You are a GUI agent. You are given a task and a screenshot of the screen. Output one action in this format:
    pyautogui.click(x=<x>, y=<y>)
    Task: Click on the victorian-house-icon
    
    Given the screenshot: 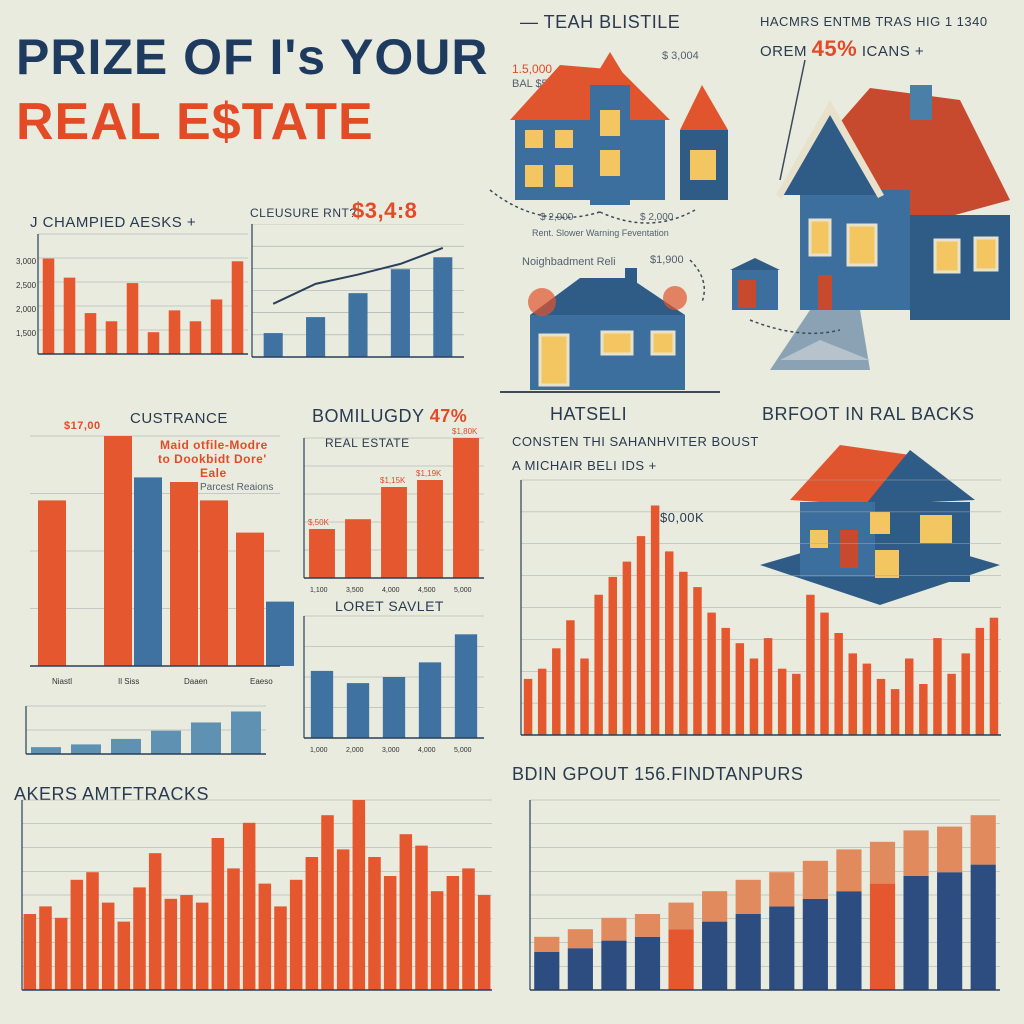 What is the action you would take?
    pyautogui.click(x=619, y=128)
    